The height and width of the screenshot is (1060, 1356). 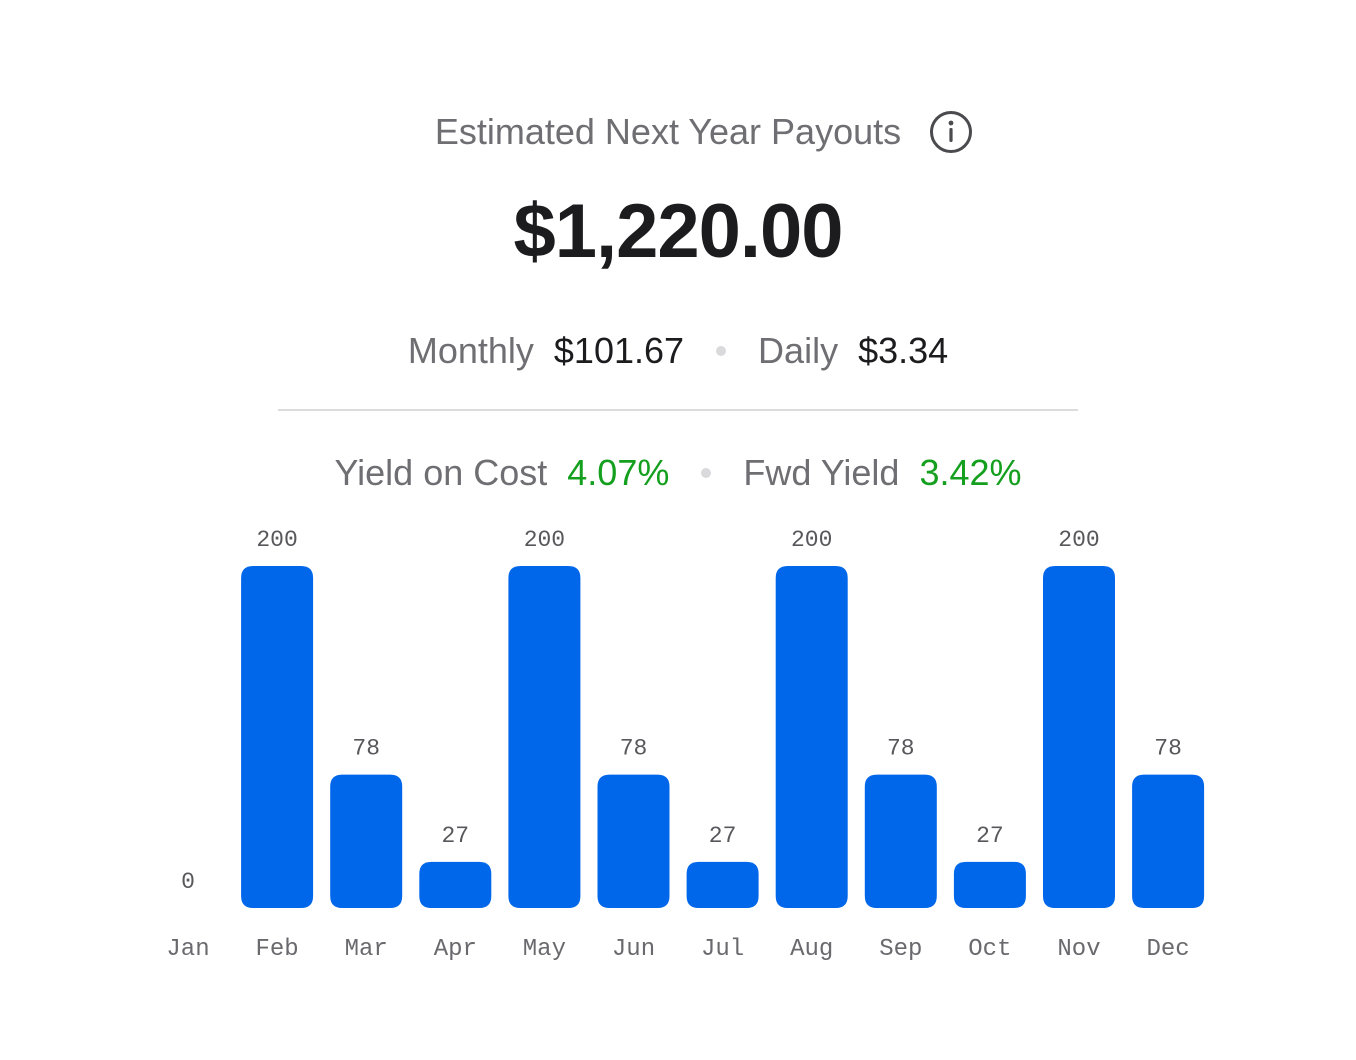 I want to click on x-tick-label-jan: Jan, so click(x=187, y=949).